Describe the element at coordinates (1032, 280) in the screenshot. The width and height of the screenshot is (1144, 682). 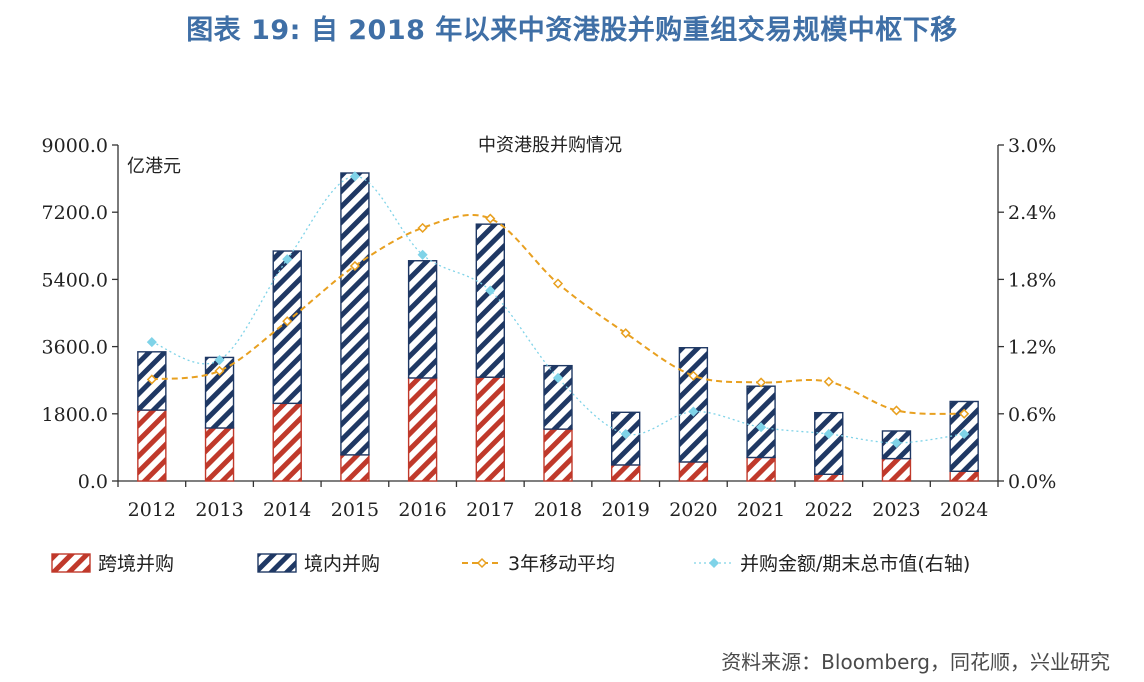
I see `right-tick-label: 1.8%` at that location.